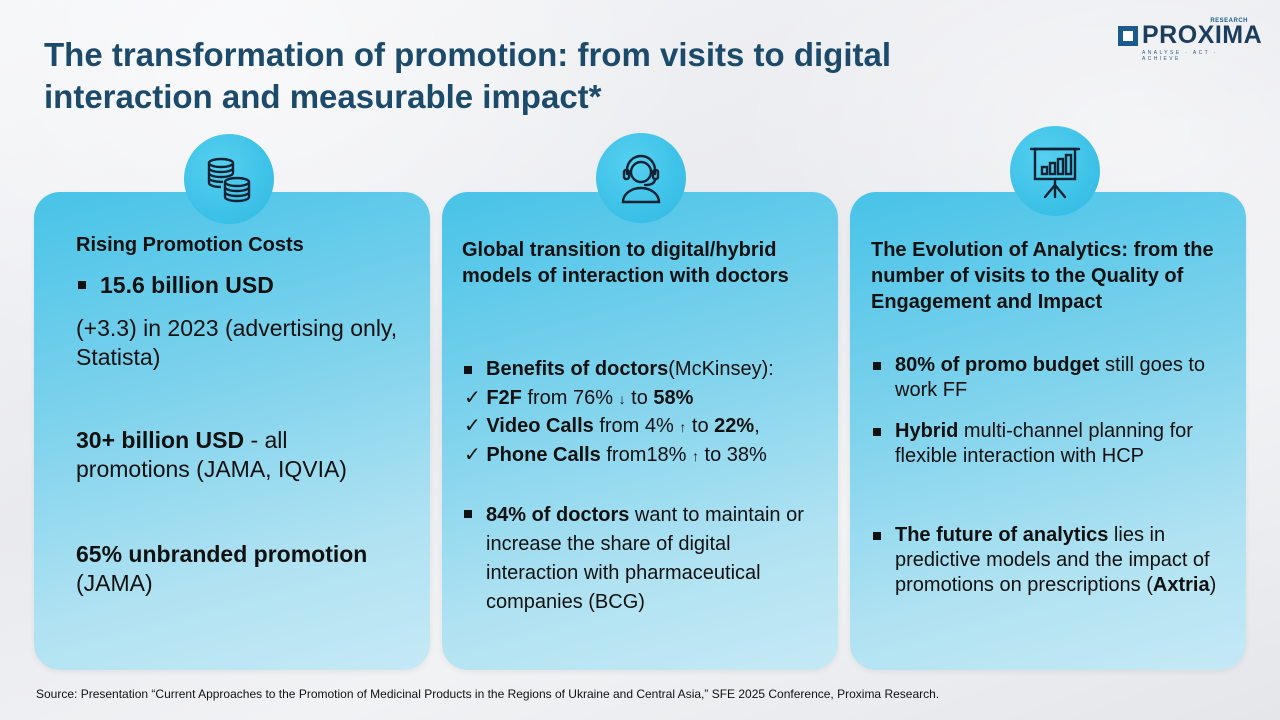  I want to click on presentation-chart-icon, so click(1055, 171).